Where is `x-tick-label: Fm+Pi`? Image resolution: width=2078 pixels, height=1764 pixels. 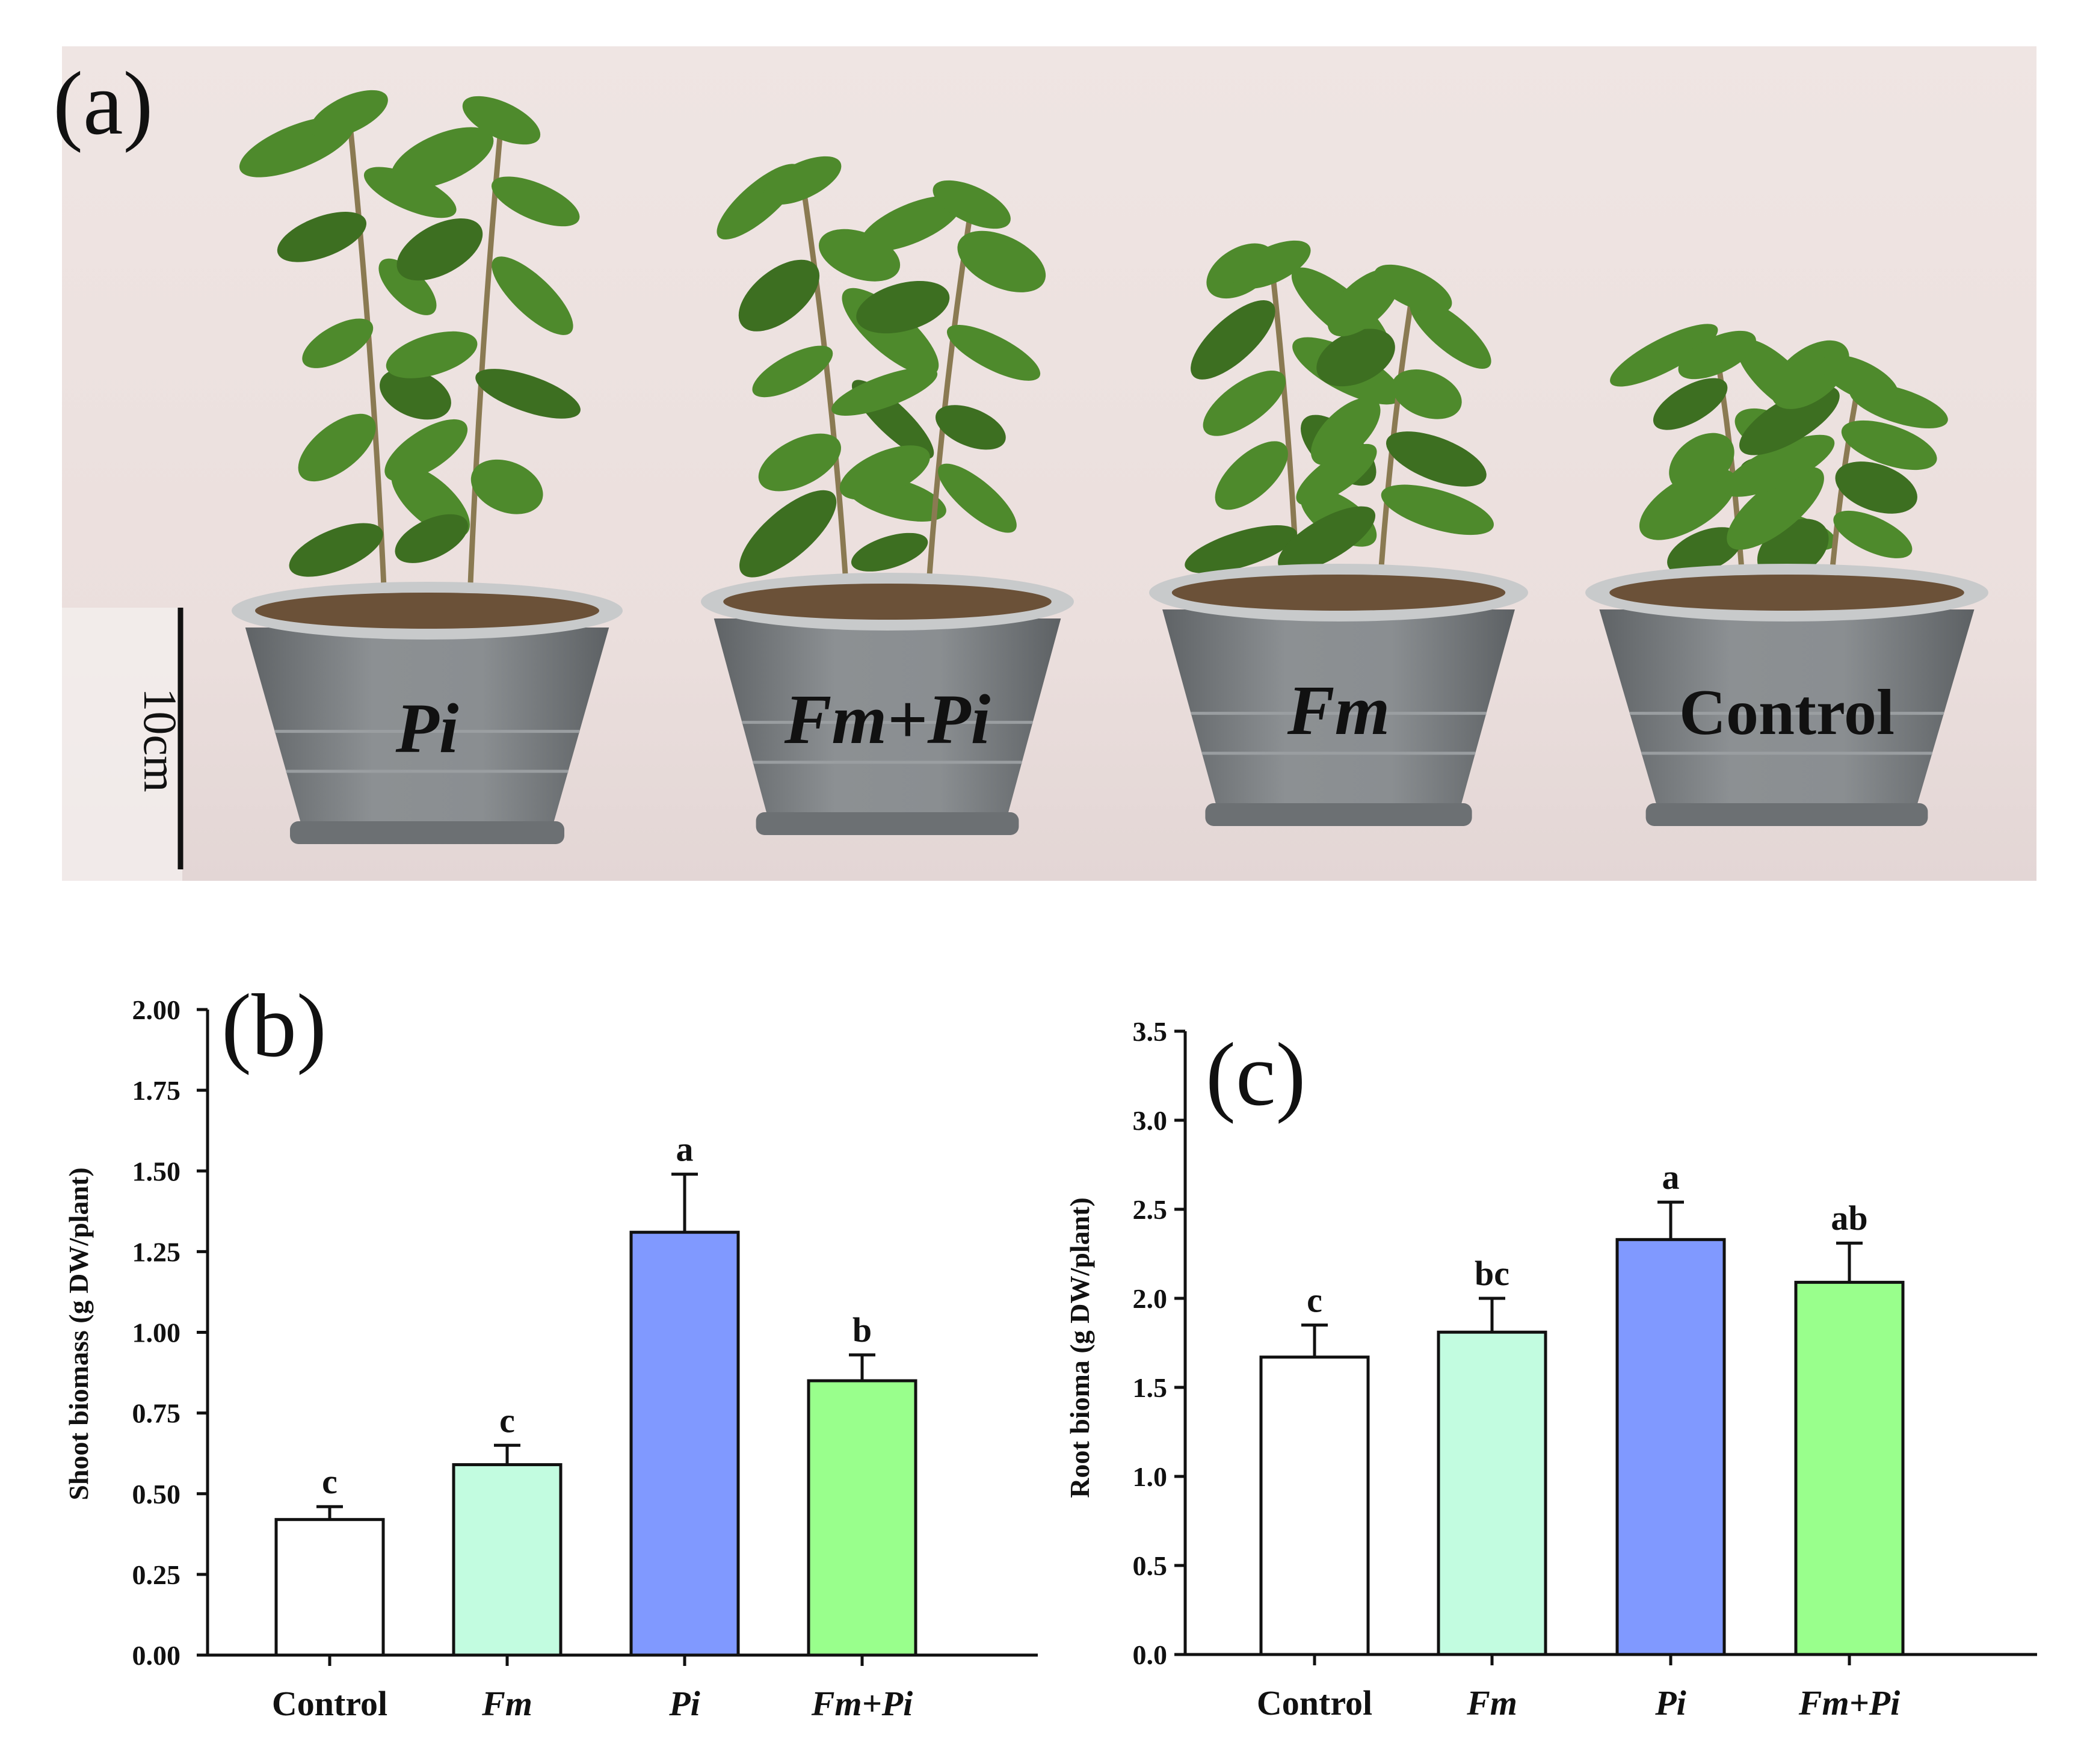 x-tick-label: Fm+Pi is located at coordinates (862, 1703).